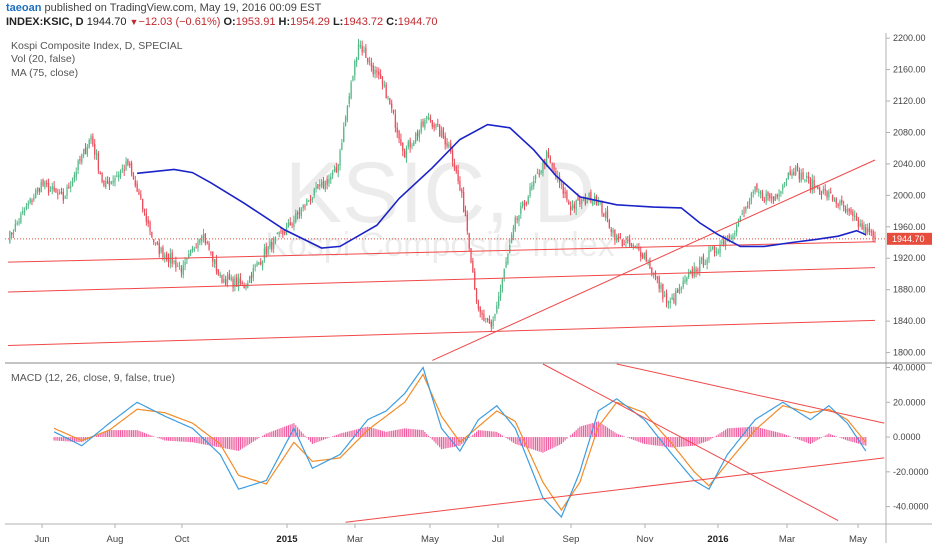 The width and height of the screenshot is (932, 550). Describe the element at coordinates (24, 8) in the screenshot. I see `publisher-username: taeoan` at that location.